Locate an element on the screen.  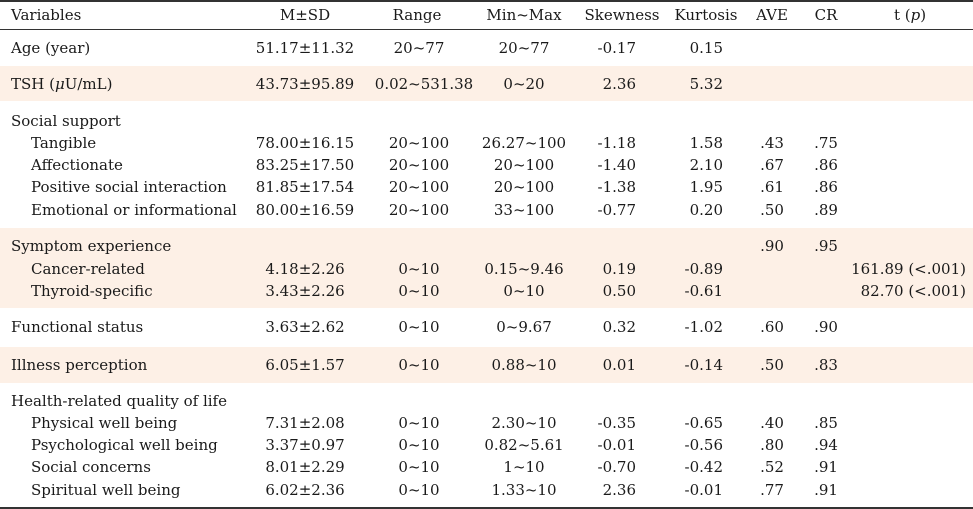
cell-cr: .89 is located at coordinates (826, 210).